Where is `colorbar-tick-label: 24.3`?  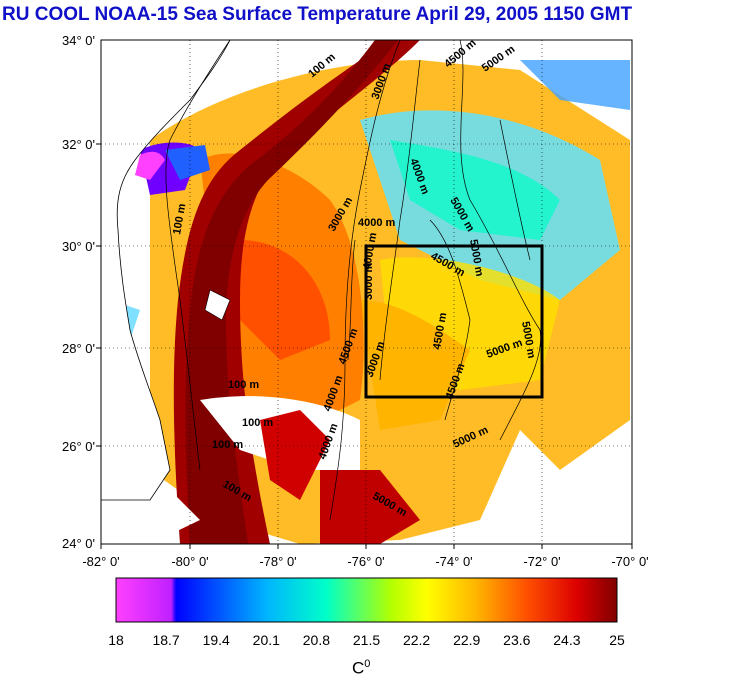 colorbar-tick-label: 24.3 is located at coordinates (567, 640).